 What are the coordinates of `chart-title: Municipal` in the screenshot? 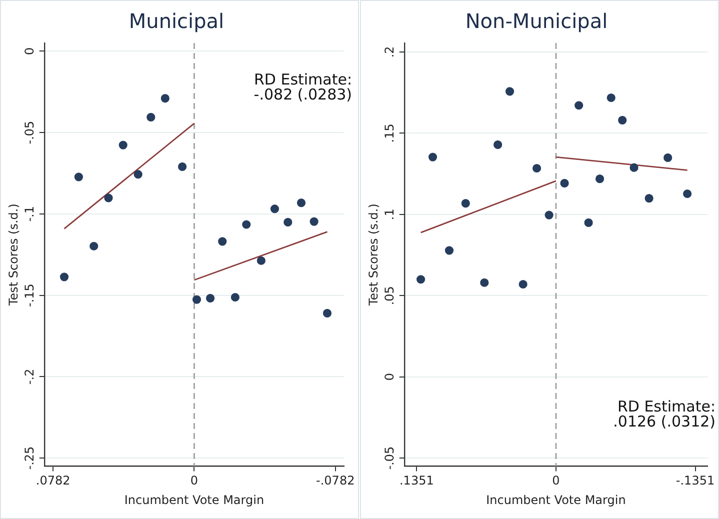 It's located at (176, 21).